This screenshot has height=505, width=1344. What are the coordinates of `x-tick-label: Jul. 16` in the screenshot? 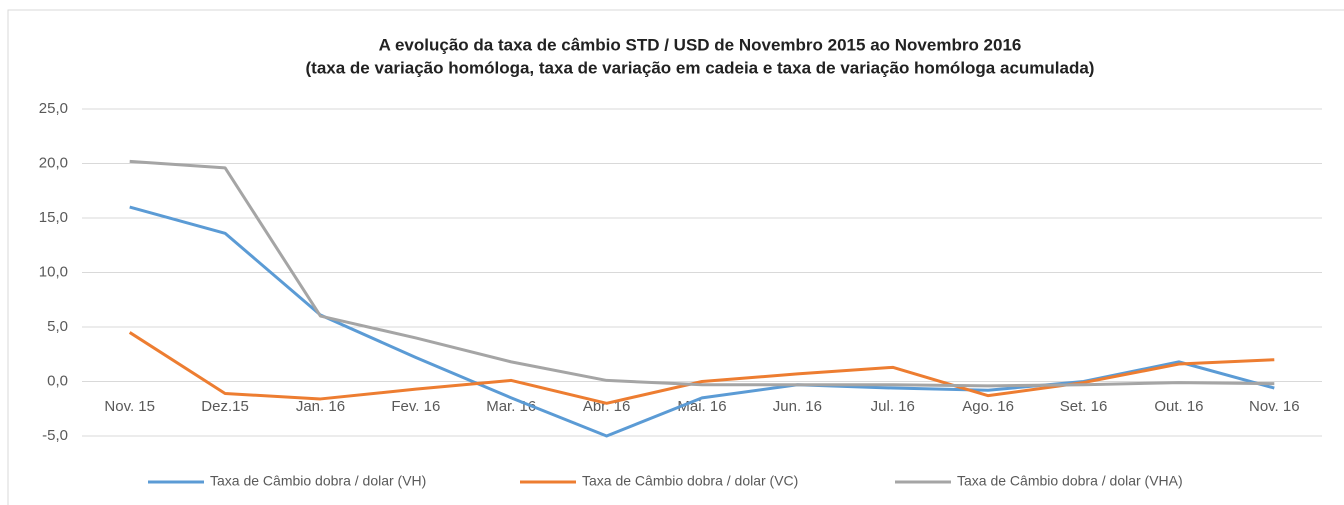 It's located at (893, 406).